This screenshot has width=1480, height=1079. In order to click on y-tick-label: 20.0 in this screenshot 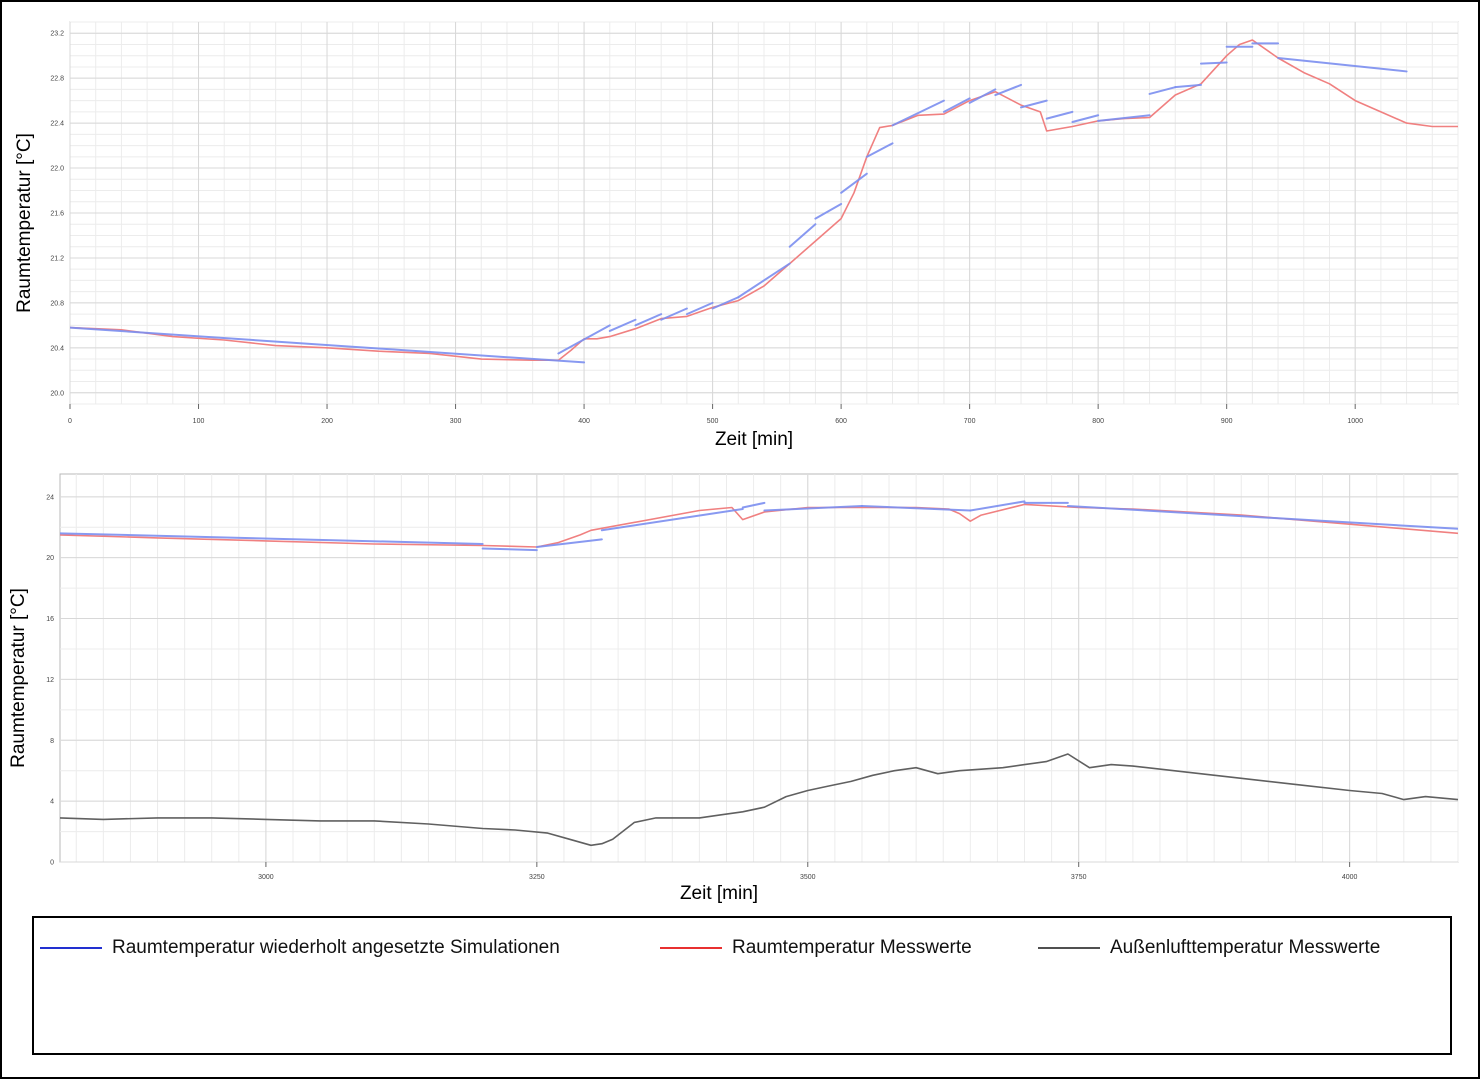, I will do `click(57, 393)`.